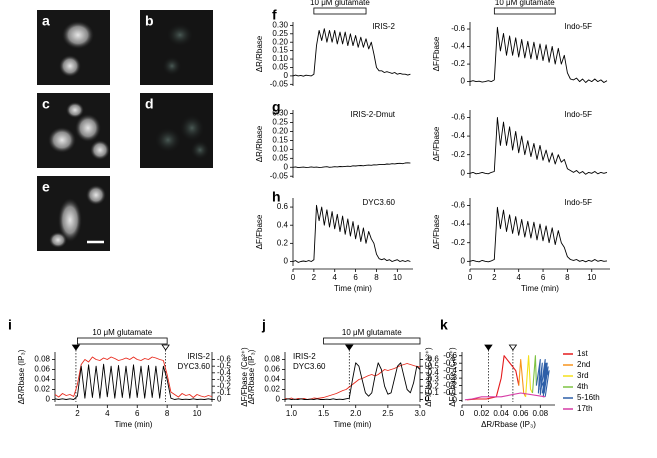 This screenshot has height=458, width=657. Describe the element at coordinates (508, 424) in the screenshot. I see `x-axis-label: ΔR/Rbase (IP₃)` at that location.